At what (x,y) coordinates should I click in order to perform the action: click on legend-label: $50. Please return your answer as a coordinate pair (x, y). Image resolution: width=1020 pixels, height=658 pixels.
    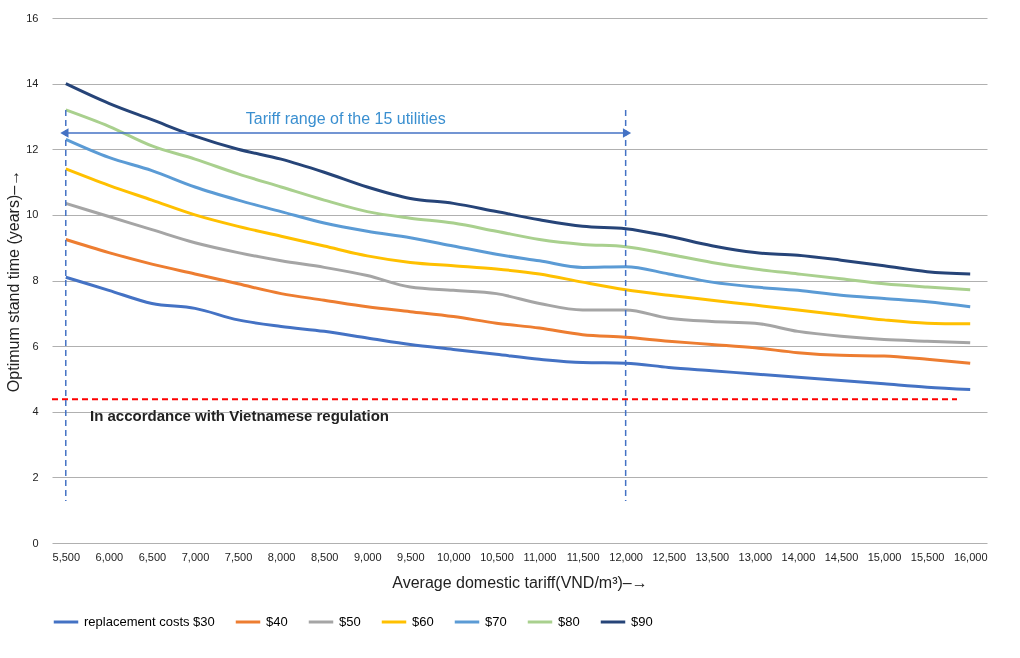
    Looking at the image, I should click on (350, 621).